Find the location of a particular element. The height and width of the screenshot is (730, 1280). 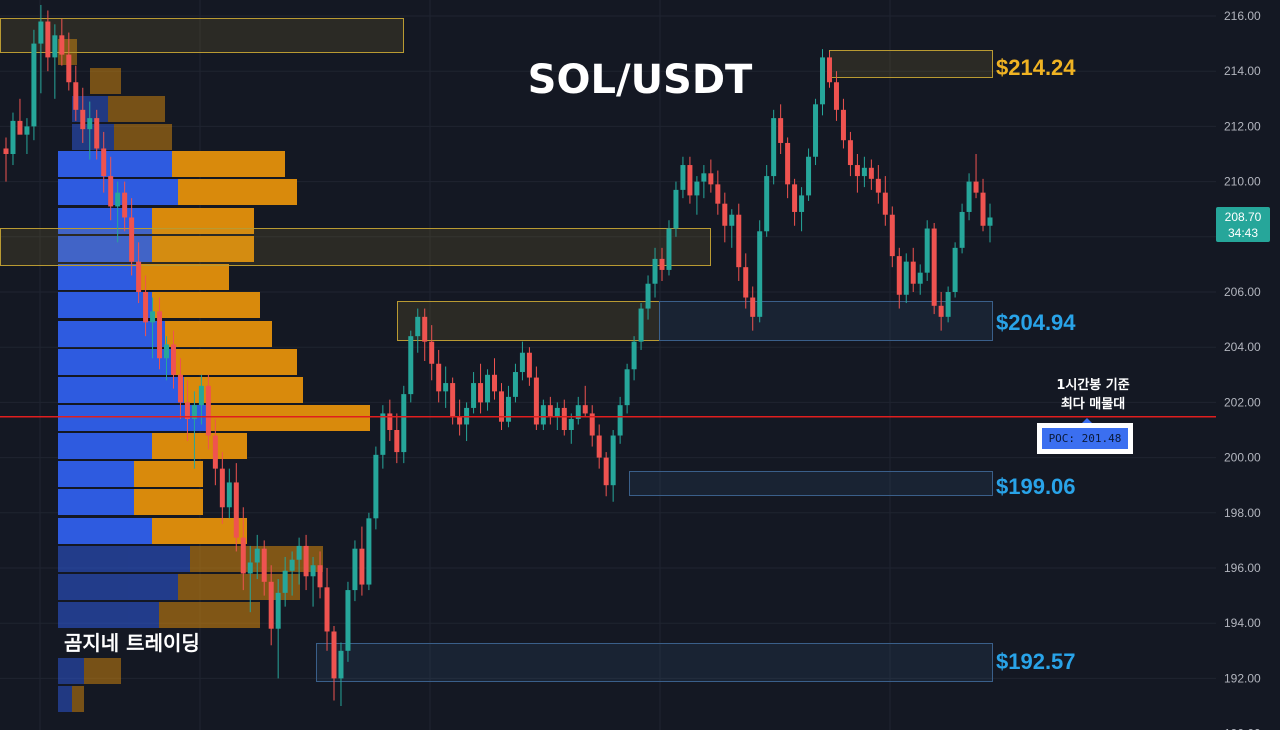

level-label: $199.06 is located at coordinates (1036, 486).